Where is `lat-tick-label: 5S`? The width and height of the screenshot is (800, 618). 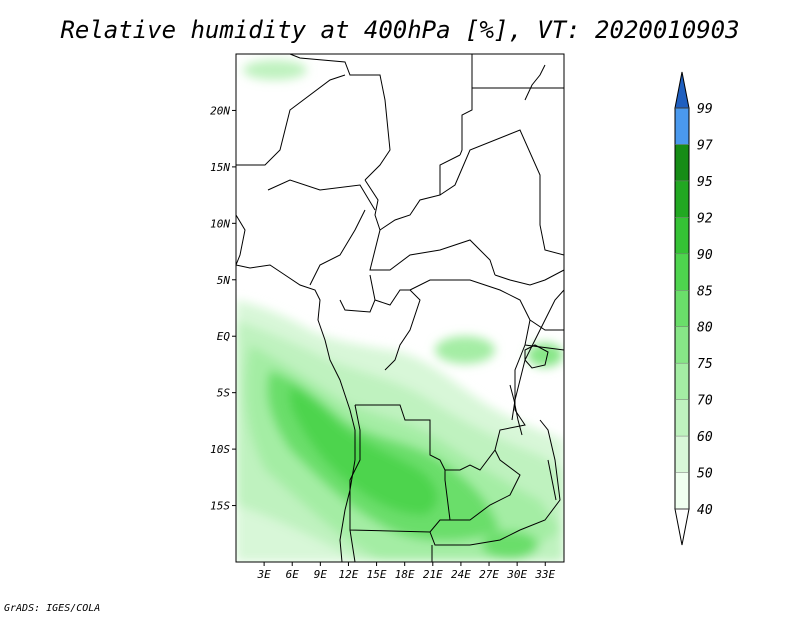 lat-tick-label: 5S is located at coordinates (224, 393).